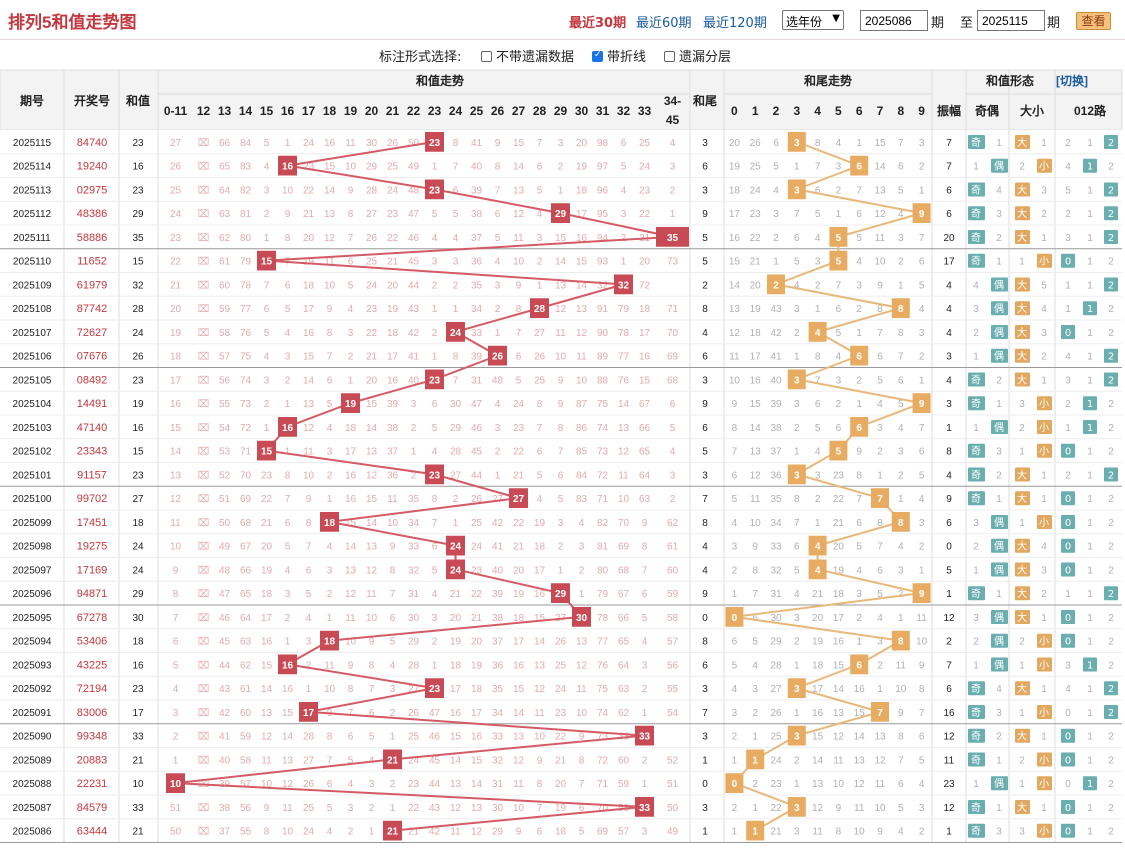  I want to click on tail-ball-label: 1, so click(755, 760).